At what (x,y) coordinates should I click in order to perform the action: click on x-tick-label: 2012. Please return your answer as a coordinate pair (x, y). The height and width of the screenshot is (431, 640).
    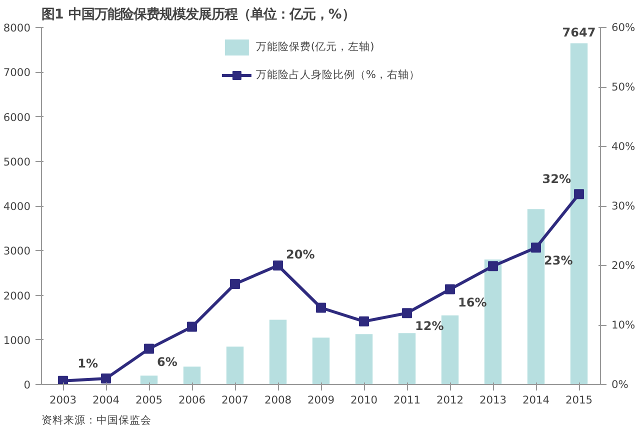
    Looking at the image, I should click on (450, 400).